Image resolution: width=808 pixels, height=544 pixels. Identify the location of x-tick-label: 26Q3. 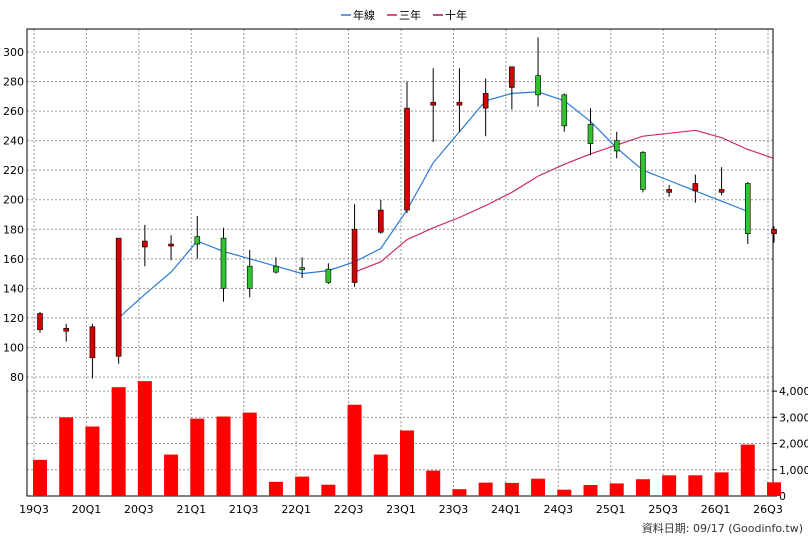
(768, 509).